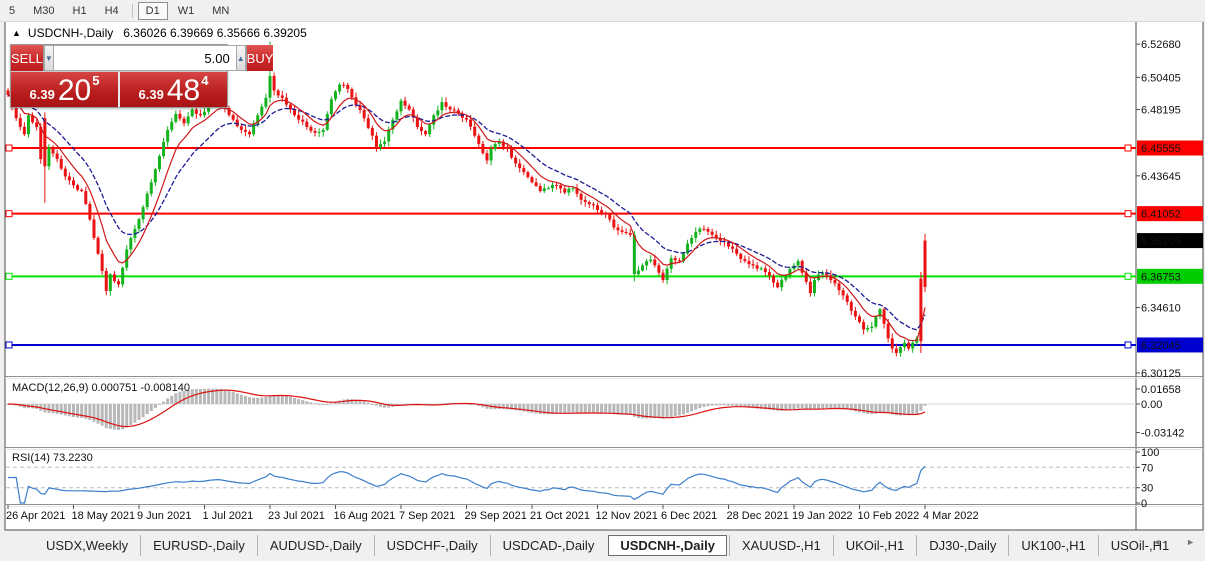 The height and width of the screenshot is (561, 1205). Describe the element at coordinates (96, 80) in the screenshot. I see `sell-price-pip-digit: 5` at that location.